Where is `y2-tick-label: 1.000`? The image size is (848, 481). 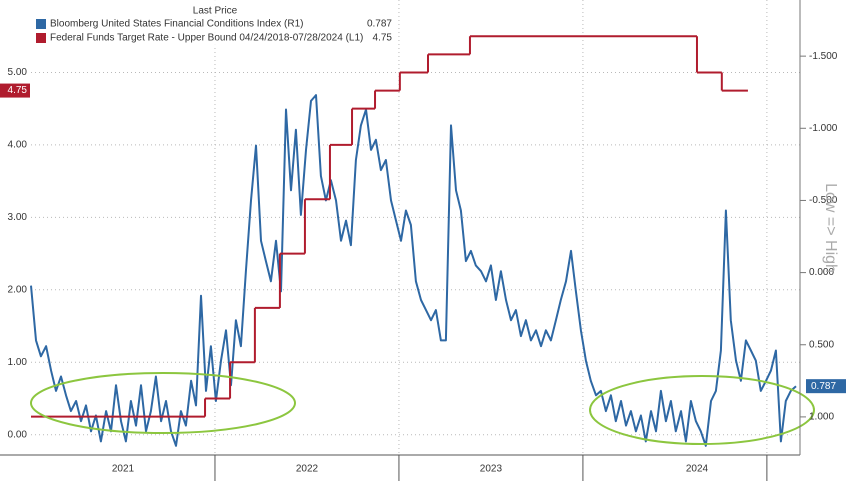 y2-tick-label: 1.000 is located at coordinates (821, 417).